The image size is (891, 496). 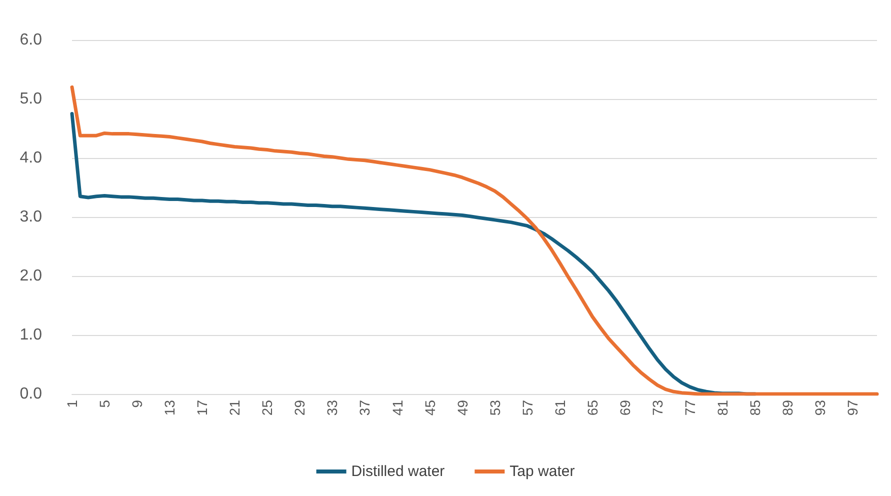 I want to click on x-tick-label: 57, so click(x=527, y=408).